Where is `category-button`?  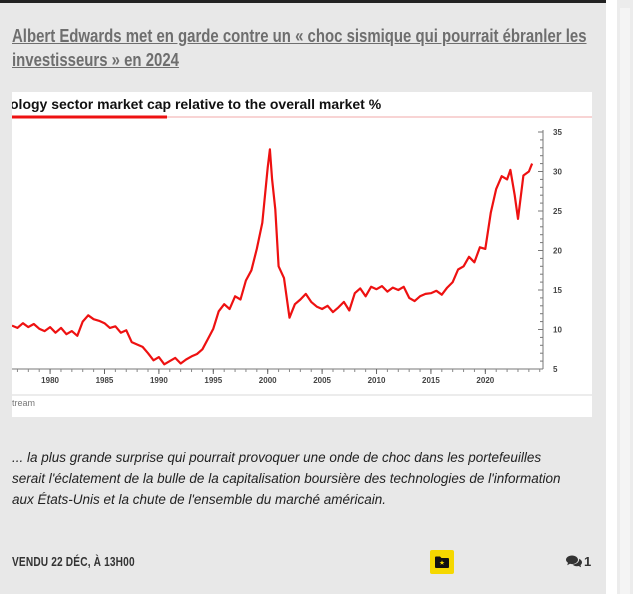 category-button is located at coordinates (442, 562).